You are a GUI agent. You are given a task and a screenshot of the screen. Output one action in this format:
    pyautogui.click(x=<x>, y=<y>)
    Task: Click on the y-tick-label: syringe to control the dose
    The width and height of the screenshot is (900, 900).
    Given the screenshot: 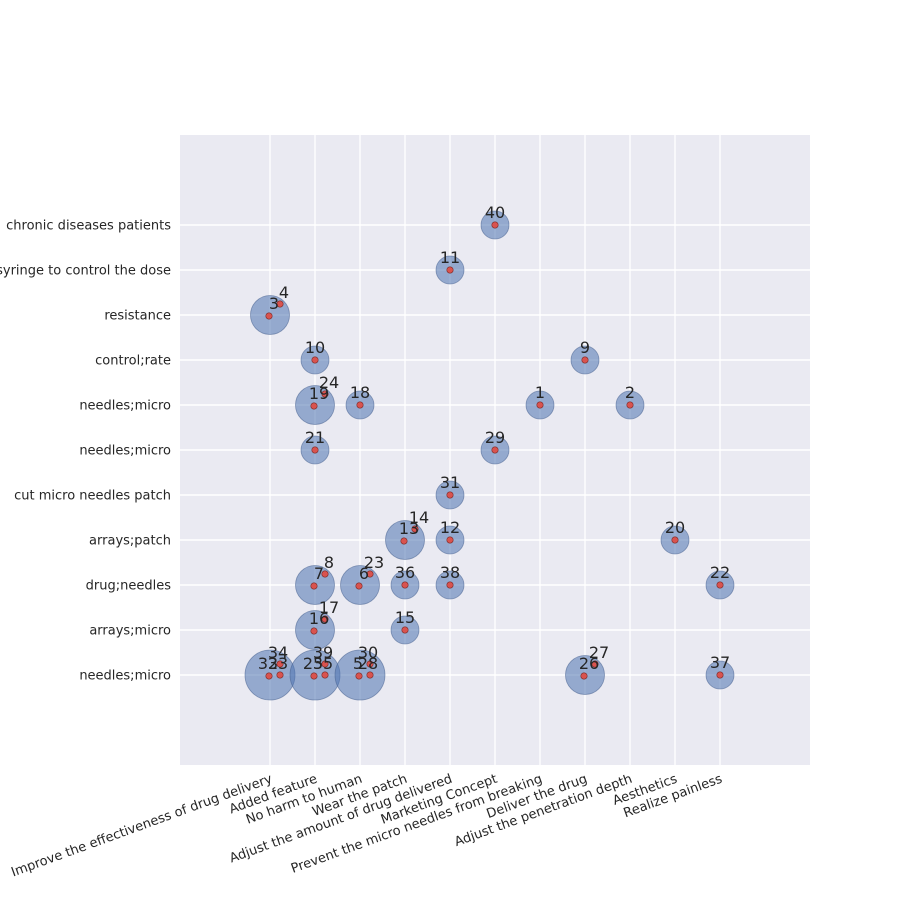 What is the action you would take?
    pyautogui.click(x=85, y=271)
    